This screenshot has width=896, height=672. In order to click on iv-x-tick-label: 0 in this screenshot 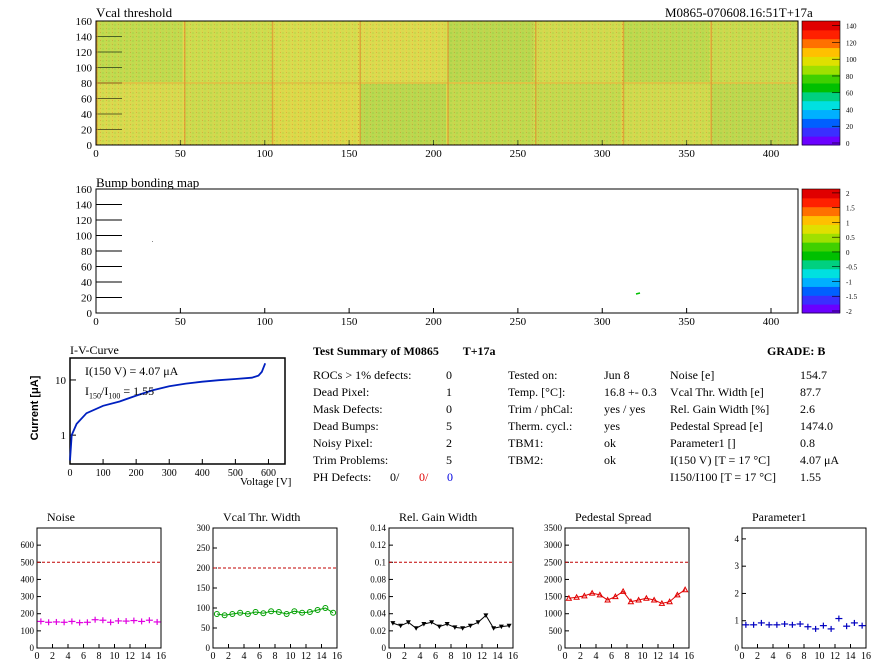, I will do `click(70, 473)`.